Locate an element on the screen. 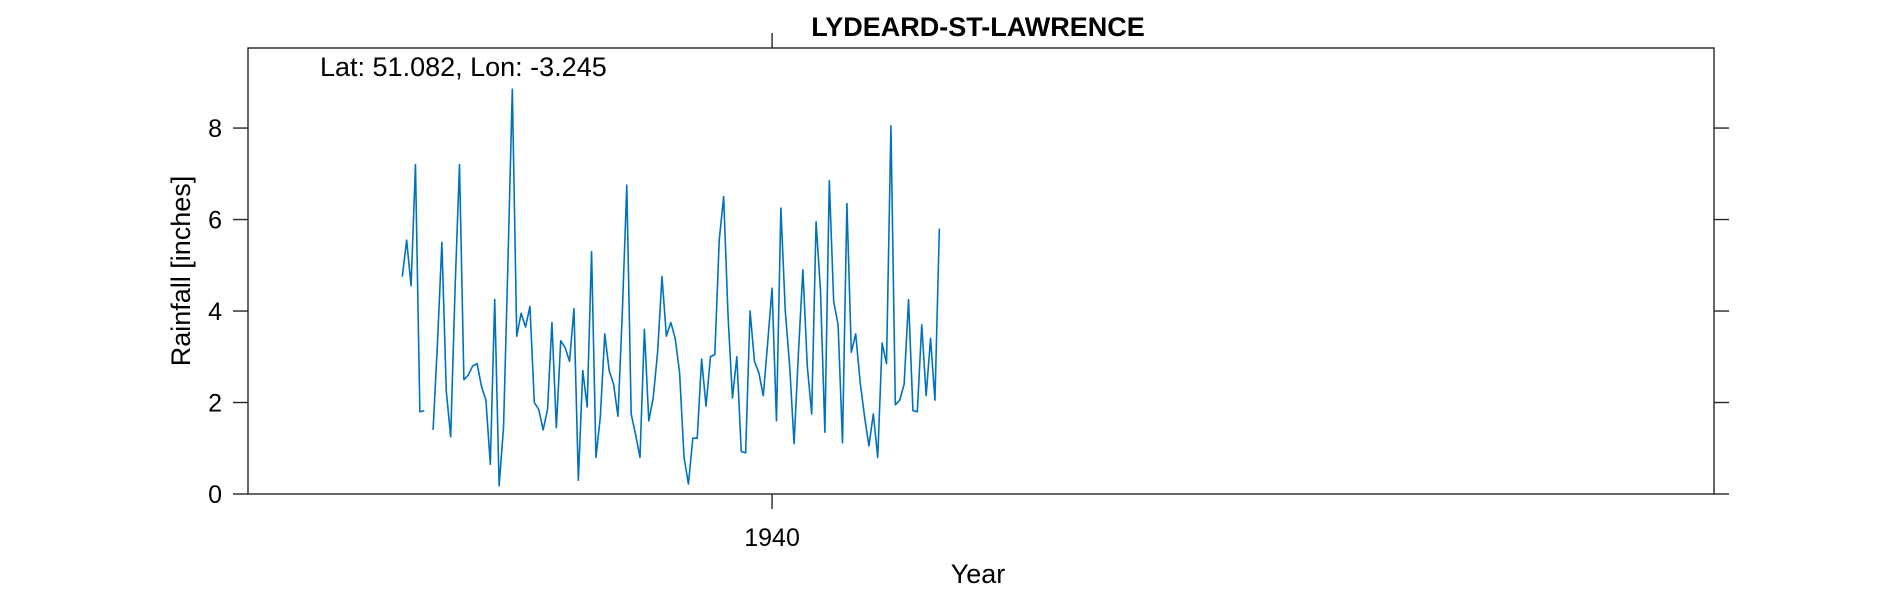  location-annotation: Lat: 51.082, Lon: -3.245 is located at coordinates (463, 67).